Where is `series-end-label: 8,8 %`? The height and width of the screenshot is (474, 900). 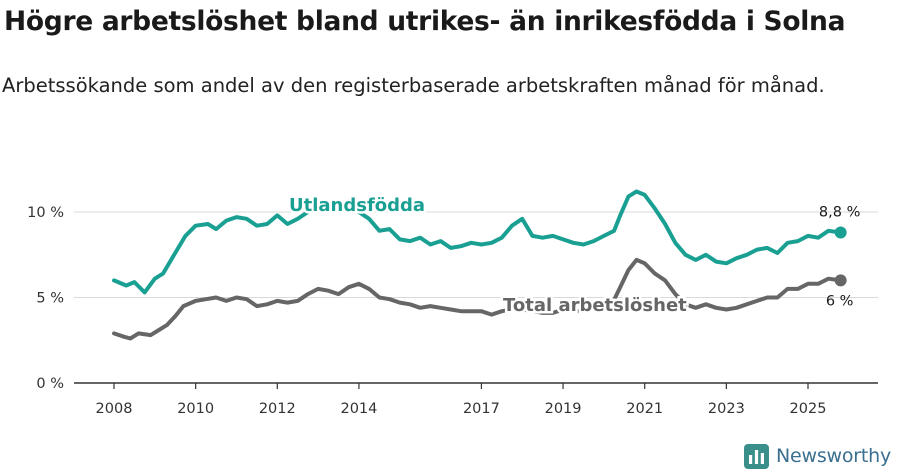
series-end-label: 8,8 % is located at coordinates (839, 213).